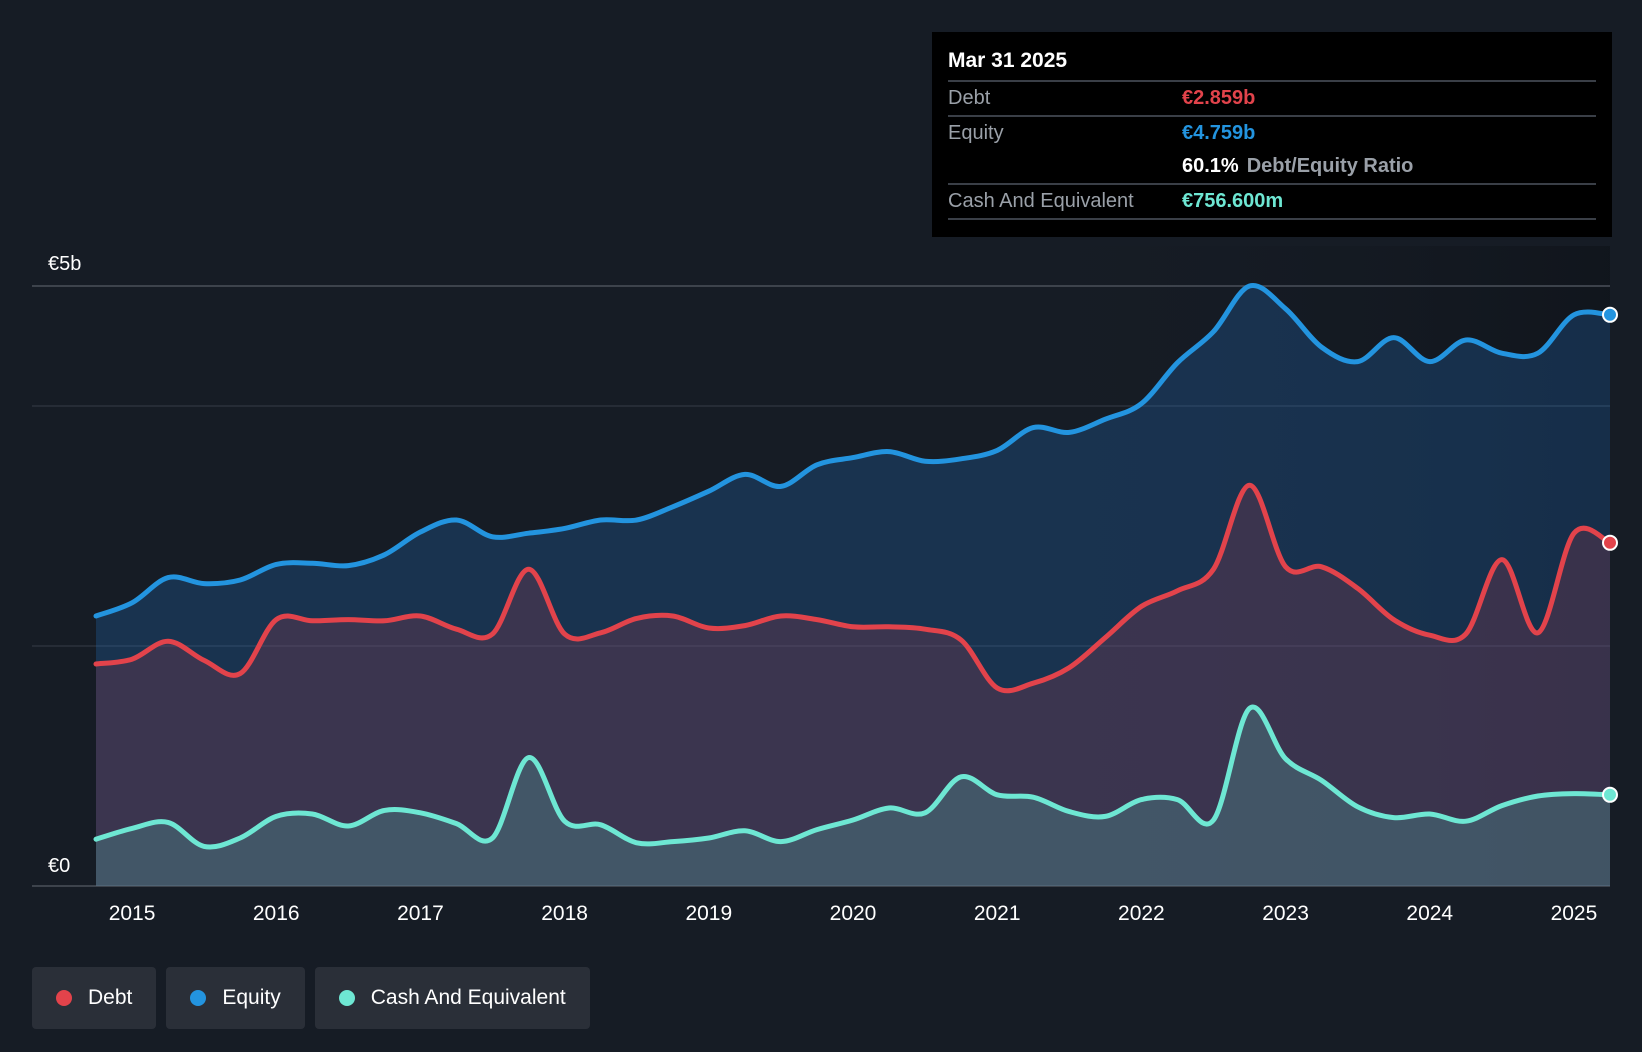 Image resolution: width=1642 pixels, height=1052 pixels. I want to click on tooltip-ratio-row: 60.1% Debt/Equity Ratio, so click(1272, 167).